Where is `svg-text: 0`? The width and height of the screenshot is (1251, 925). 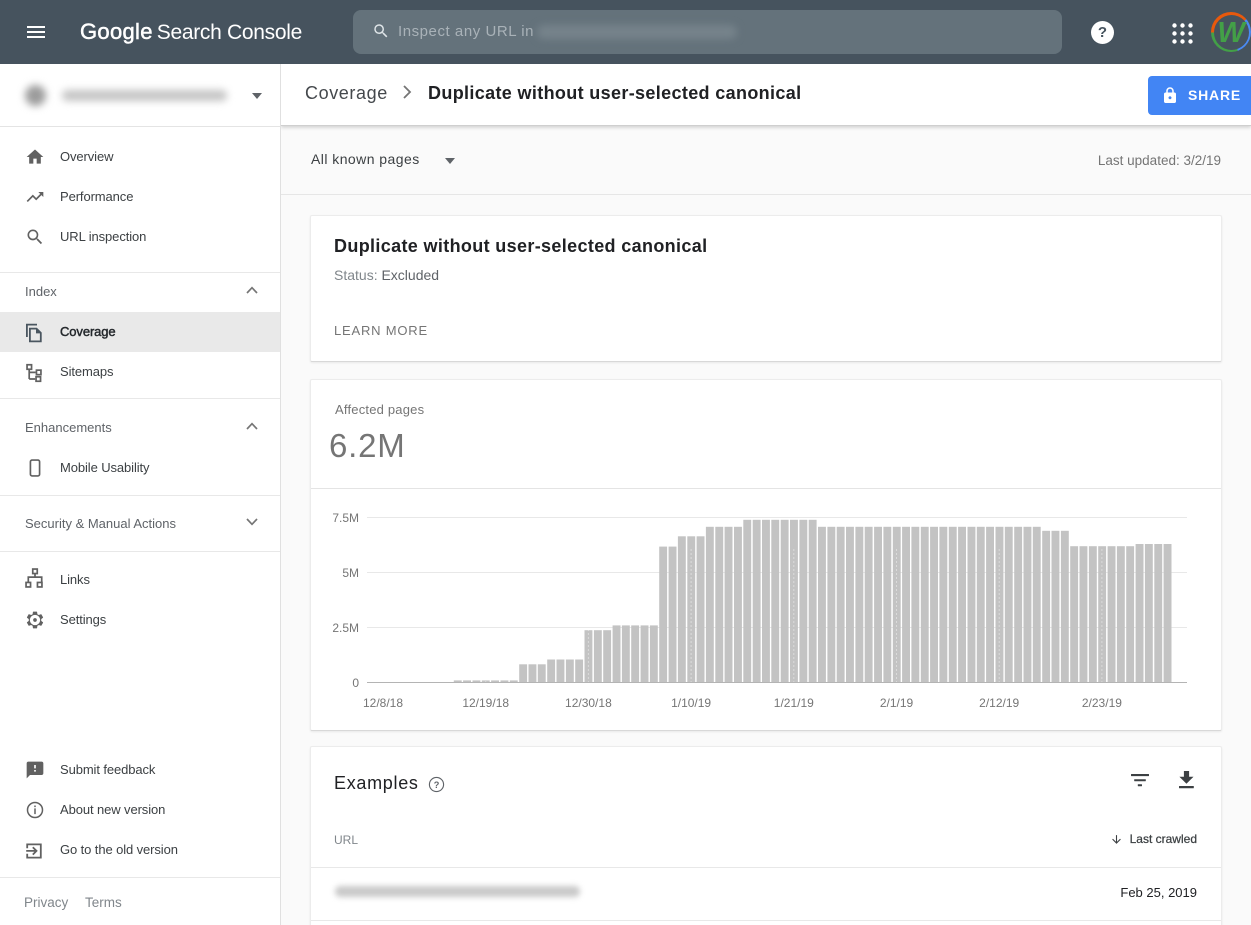
svg-text: 0 is located at coordinates (355, 683).